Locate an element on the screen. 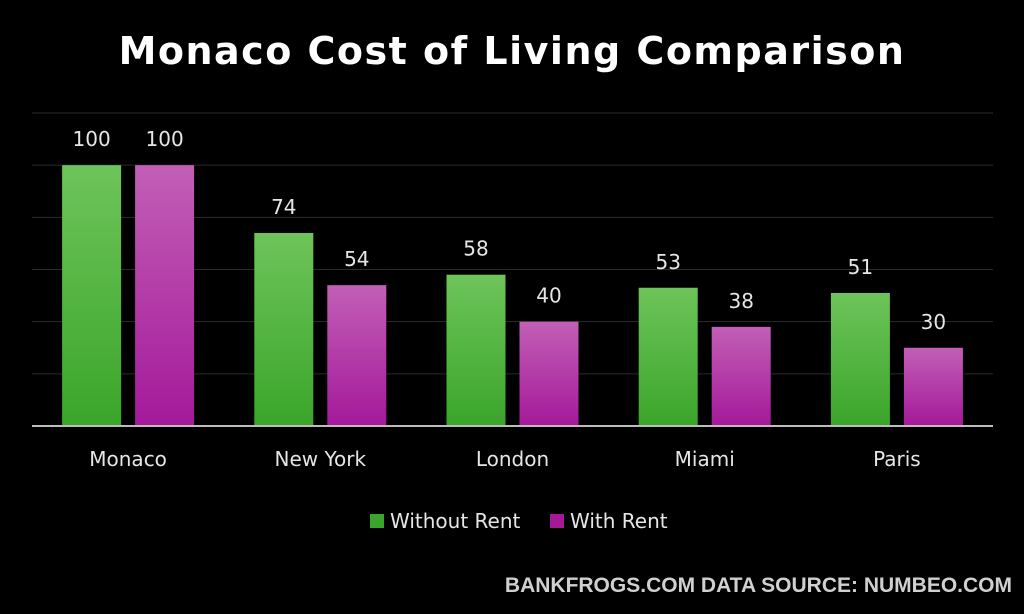  legend-label-without-rent: Without Rent is located at coordinates (455, 521).